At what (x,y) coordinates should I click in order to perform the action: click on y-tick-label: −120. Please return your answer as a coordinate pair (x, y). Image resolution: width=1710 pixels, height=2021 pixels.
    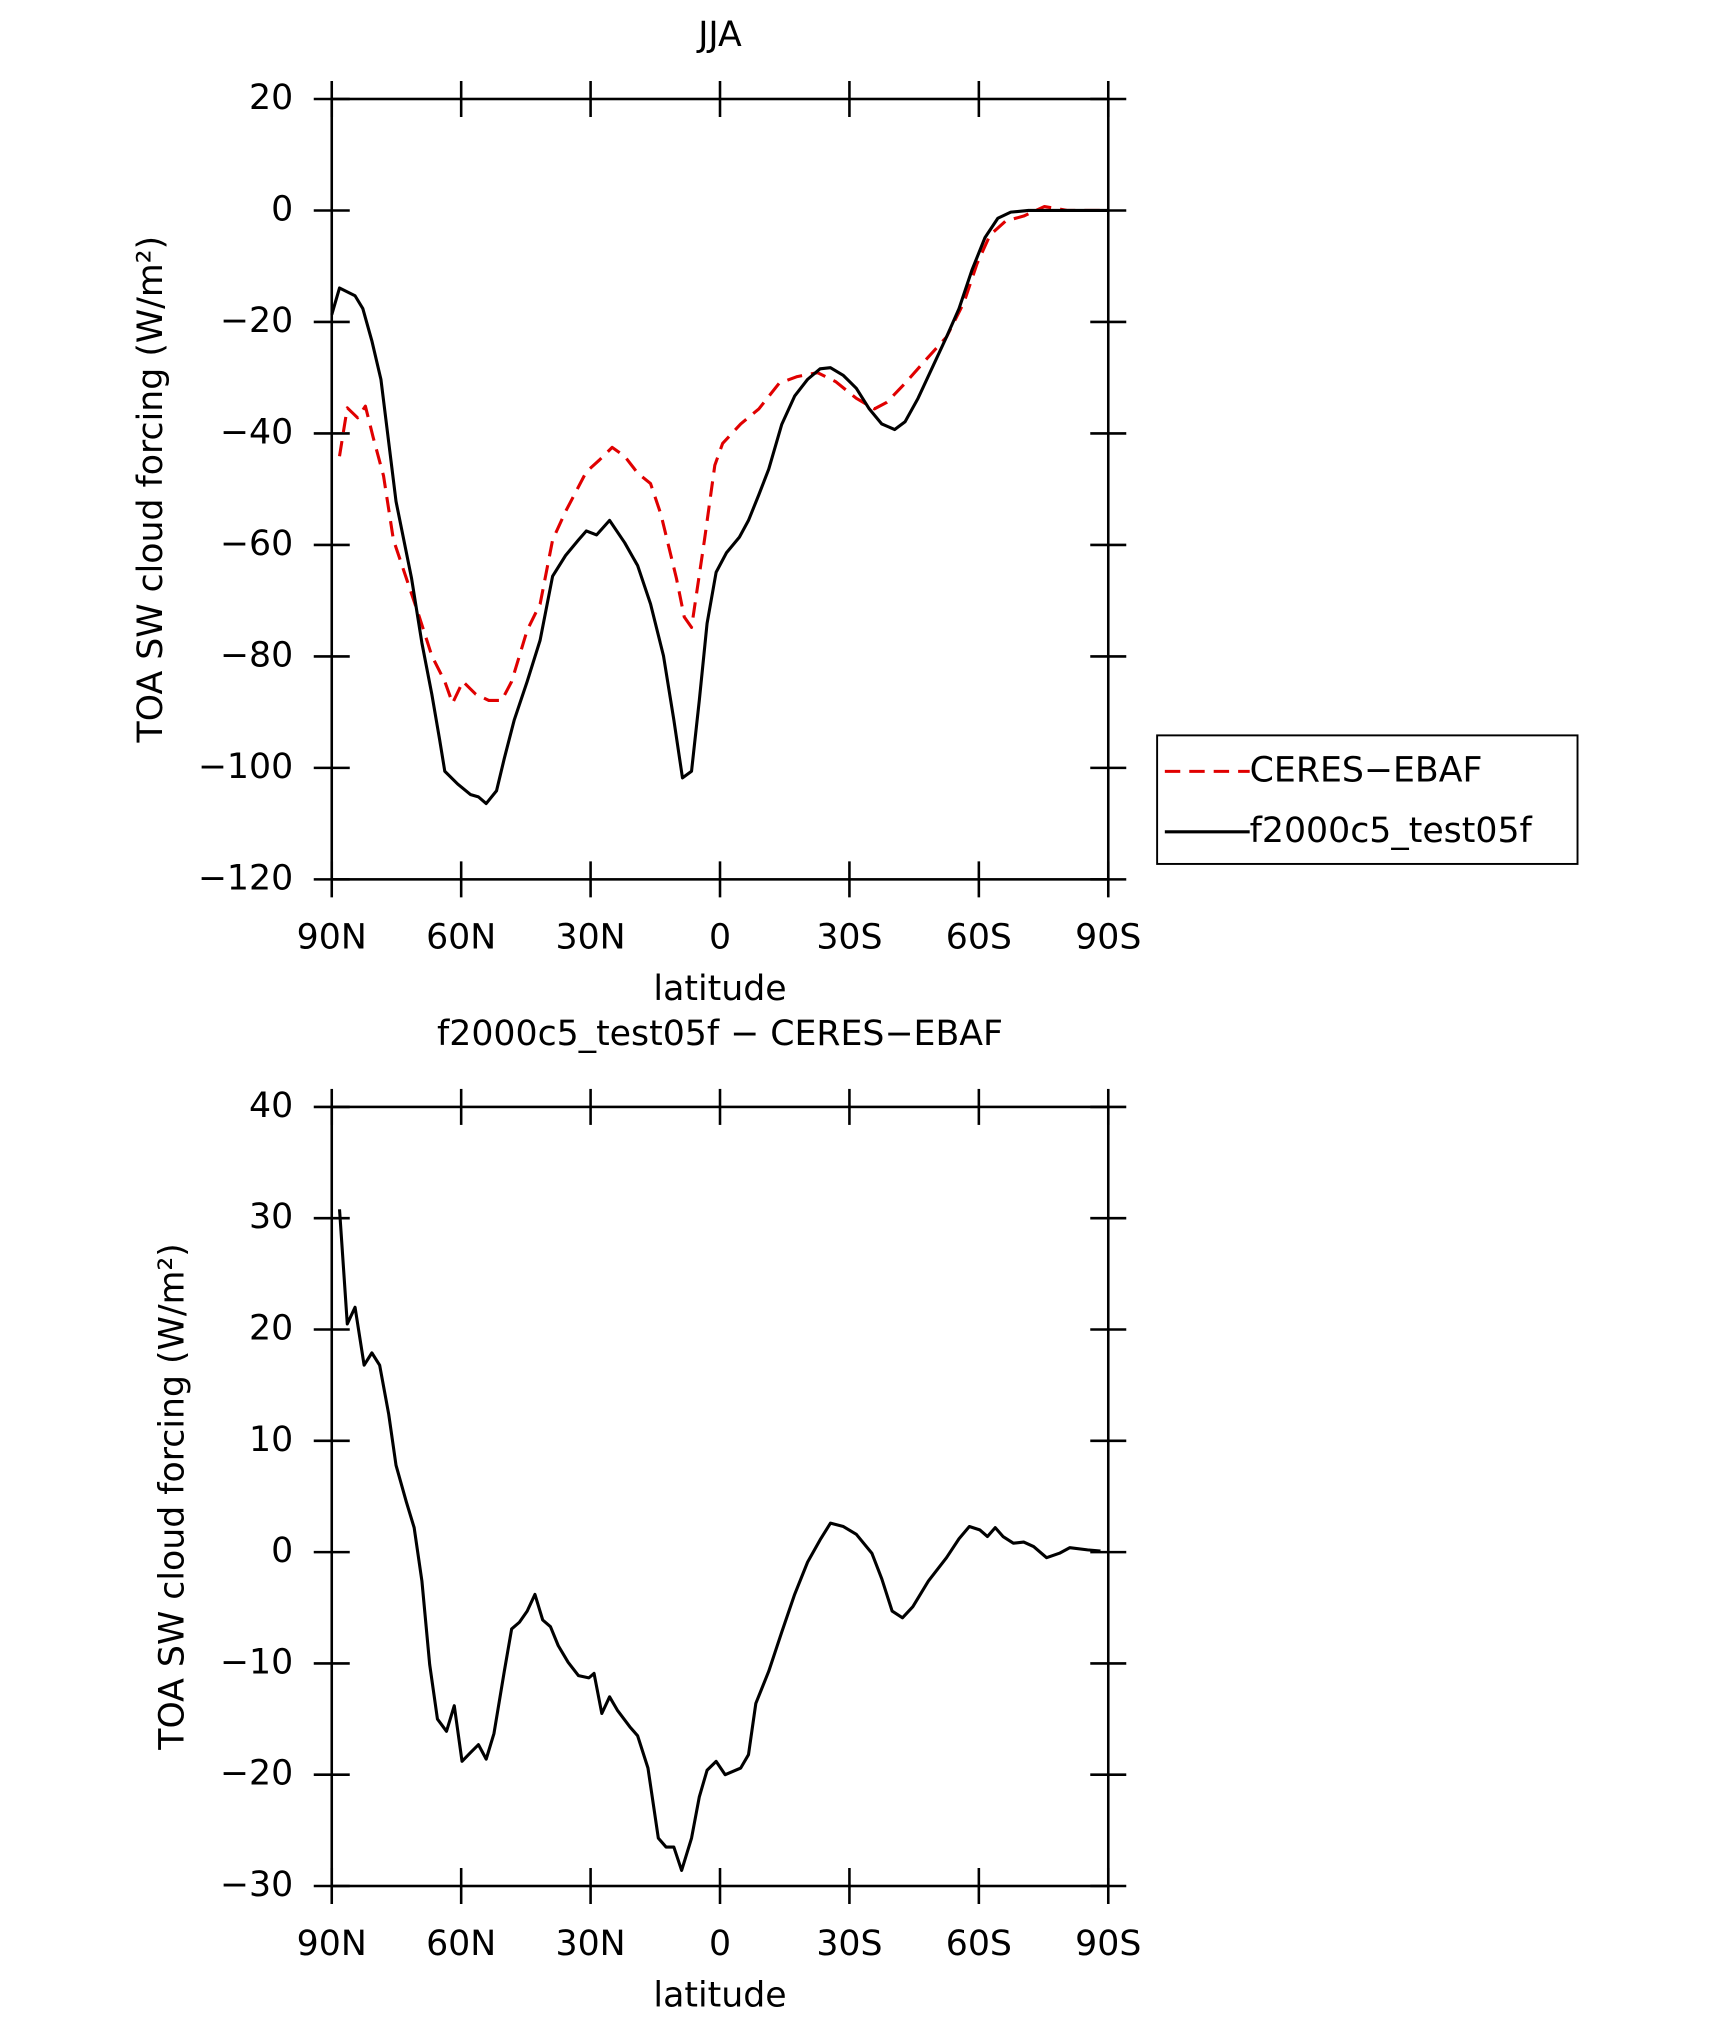
    Looking at the image, I should click on (245, 878).